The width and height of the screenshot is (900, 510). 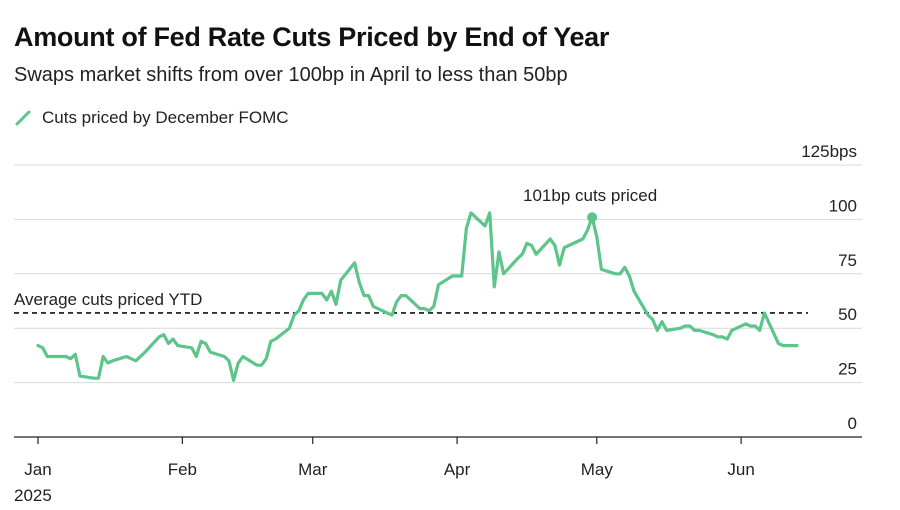 I want to click on legend-label: Cuts priced by December FOMC, so click(x=165, y=117).